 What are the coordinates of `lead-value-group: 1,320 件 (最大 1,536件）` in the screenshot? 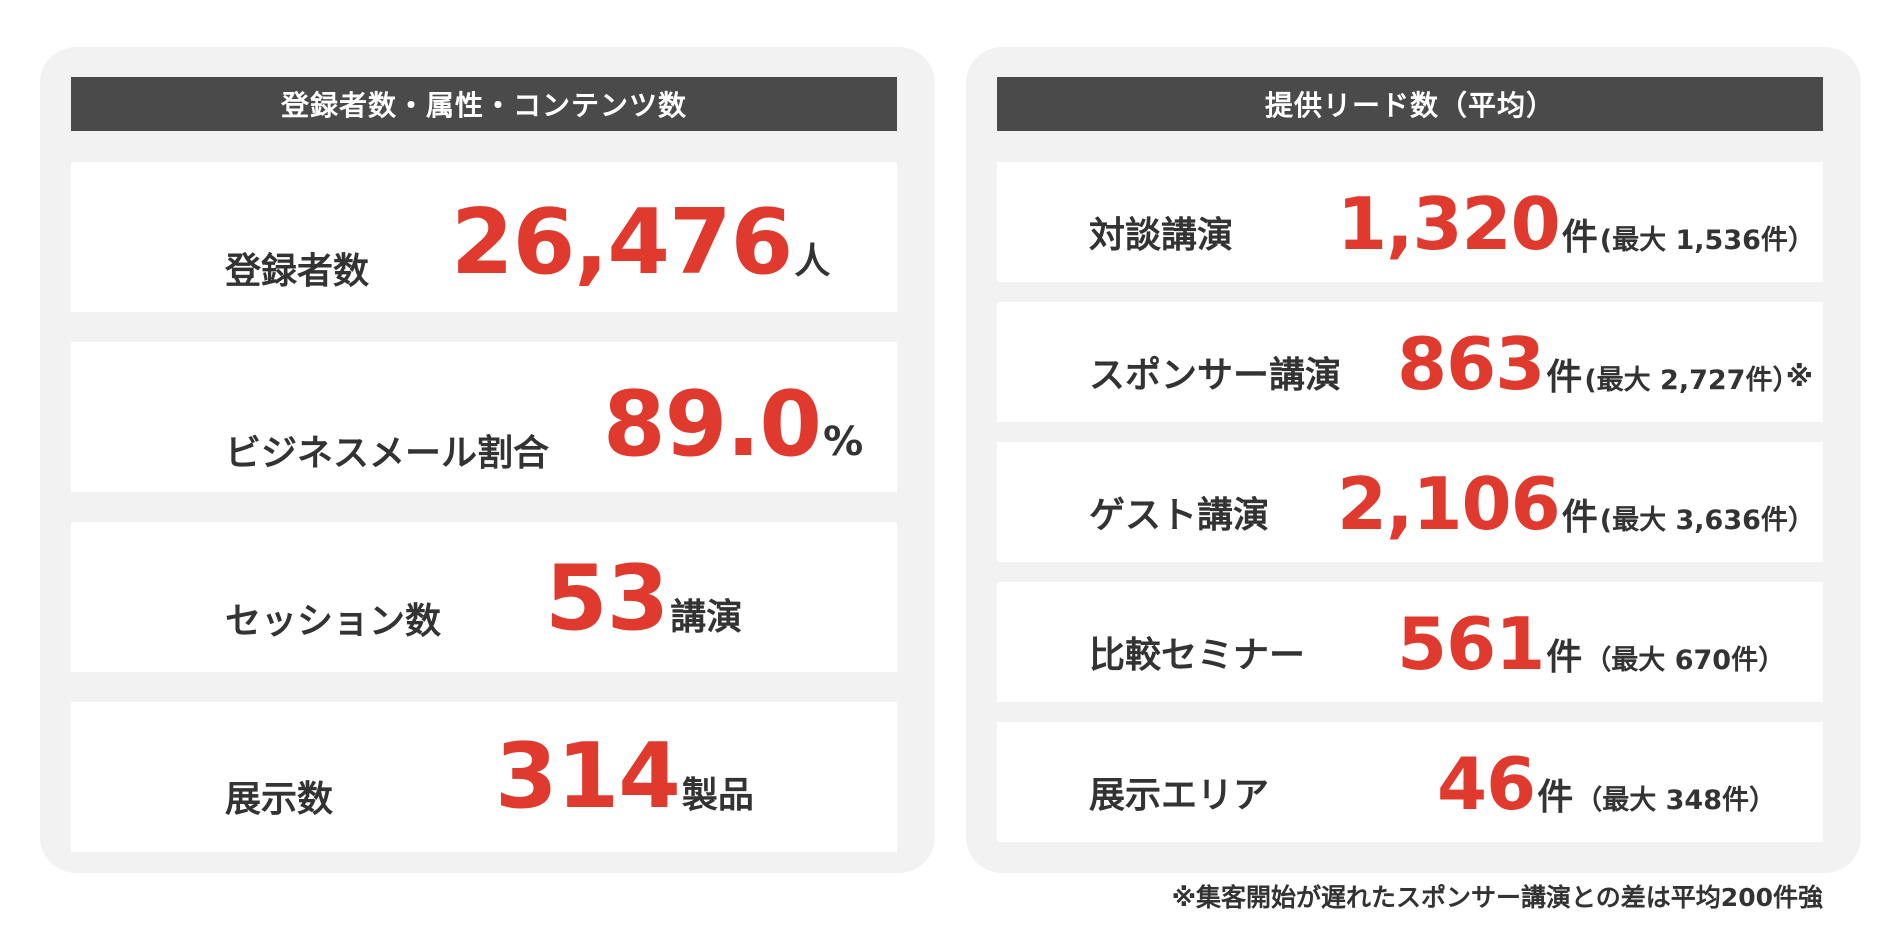 It's located at (1576, 224).